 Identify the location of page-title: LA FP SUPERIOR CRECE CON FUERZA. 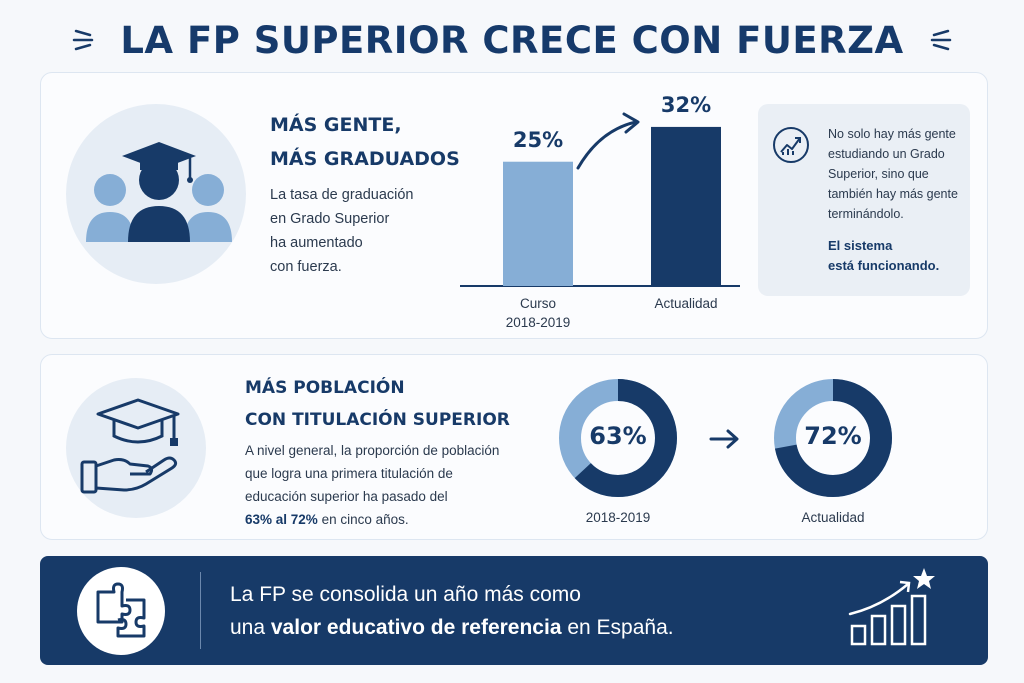
(512, 40).